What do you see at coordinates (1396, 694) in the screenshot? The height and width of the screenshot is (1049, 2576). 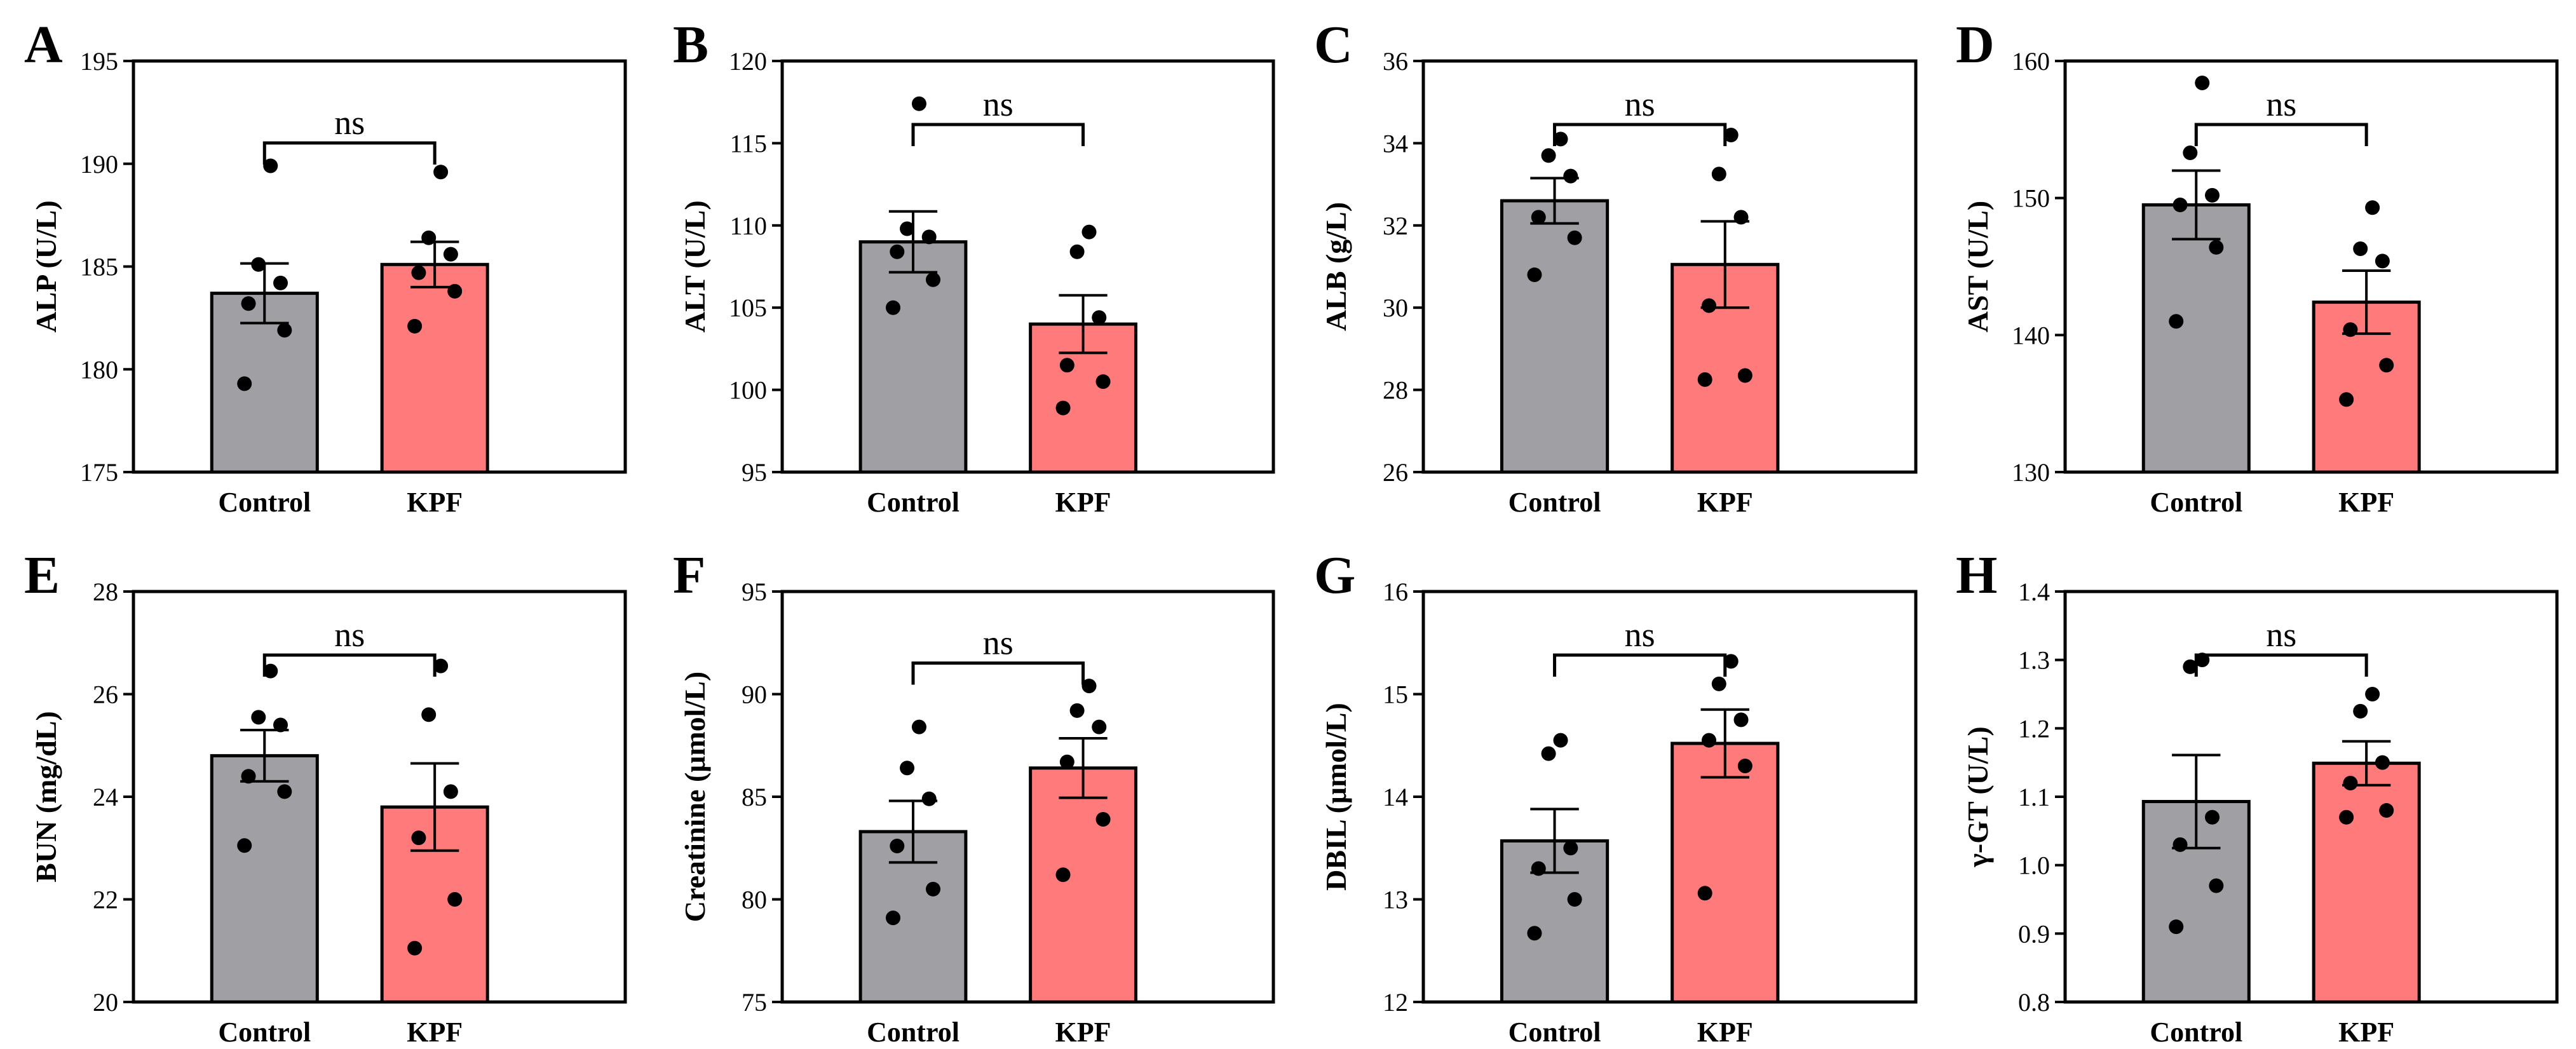 I see `y-tick-label: 15` at bounding box center [1396, 694].